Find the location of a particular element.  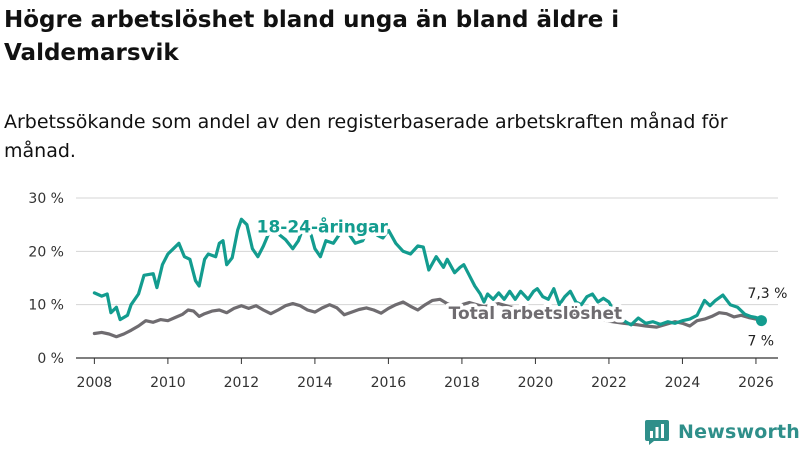

x-tick-label: 2014 is located at coordinates (315, 383).